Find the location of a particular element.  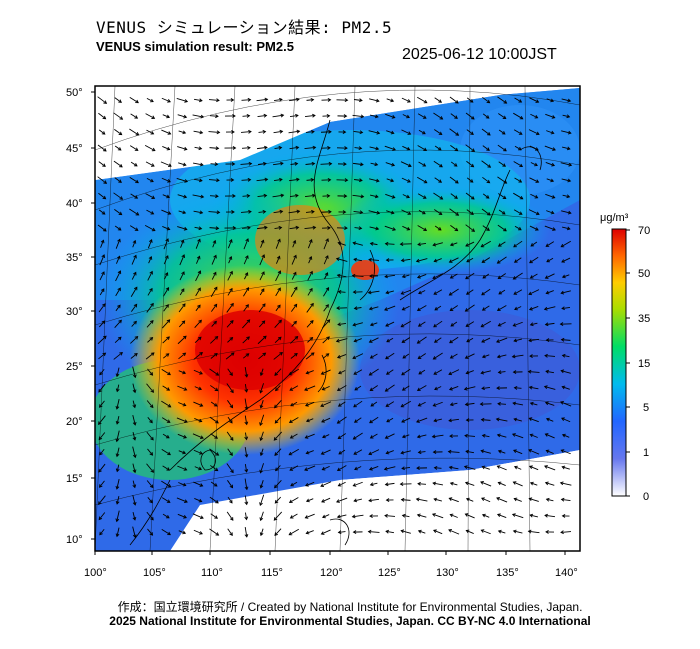

lat-tick-label: 15° is located at coordinates (74, 479).